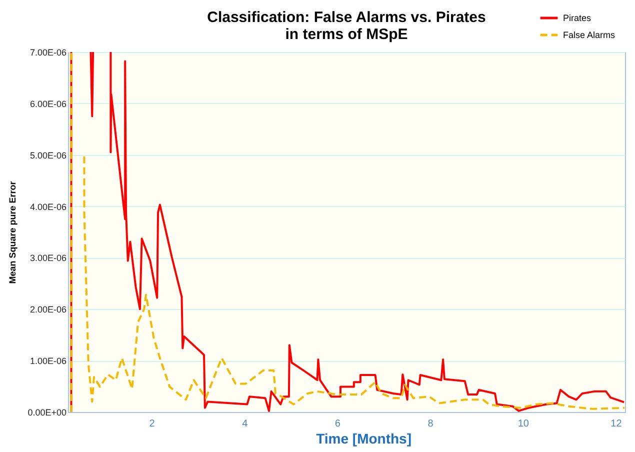  Describe the element at coordinates (589, 35) in the screenshot. I see `legend-label: False Alarms` at that location.